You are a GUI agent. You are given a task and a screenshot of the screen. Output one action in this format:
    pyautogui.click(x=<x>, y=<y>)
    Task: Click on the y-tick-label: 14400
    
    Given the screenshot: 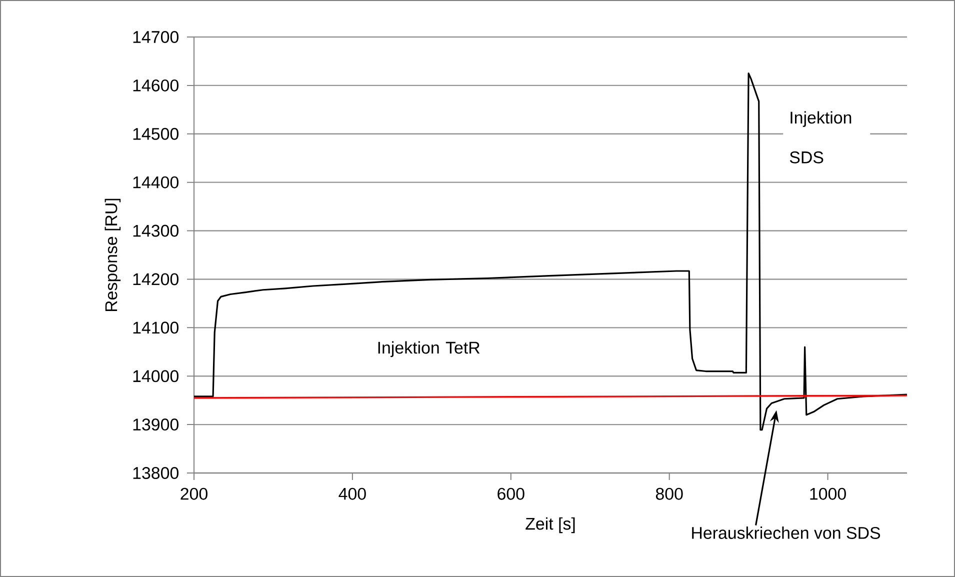 What is the action you would take?
    pyautogui.click(x=155, y=182)
    